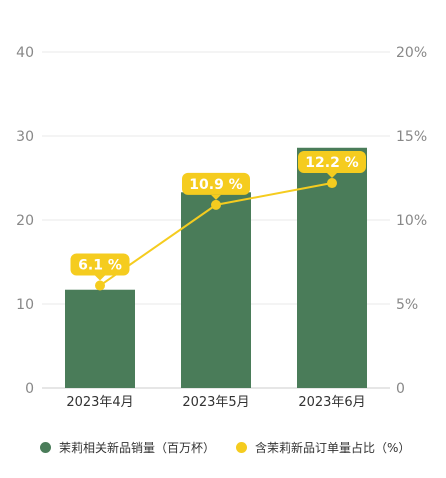 The width and height of the screenshot is (446, 478). Describe the element at coordinates (29, 389) in the screenshot. I see `left-tick-label: 0` at that location.